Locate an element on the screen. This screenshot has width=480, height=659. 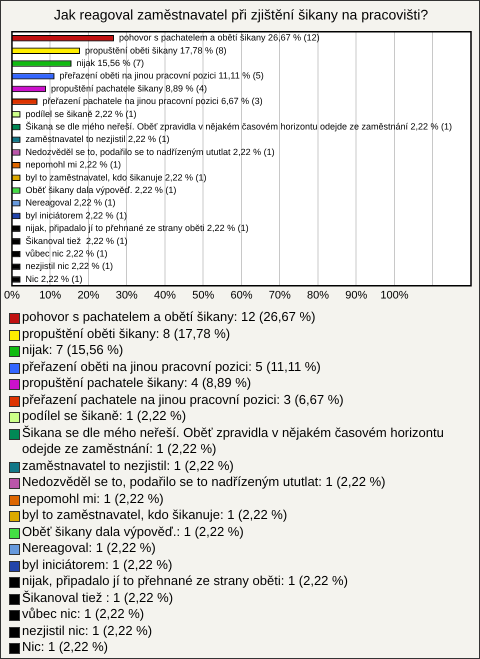
category-label: Oběť šikany dala výpověď. 2,22 % (1) is located at coordinates (100, 190).